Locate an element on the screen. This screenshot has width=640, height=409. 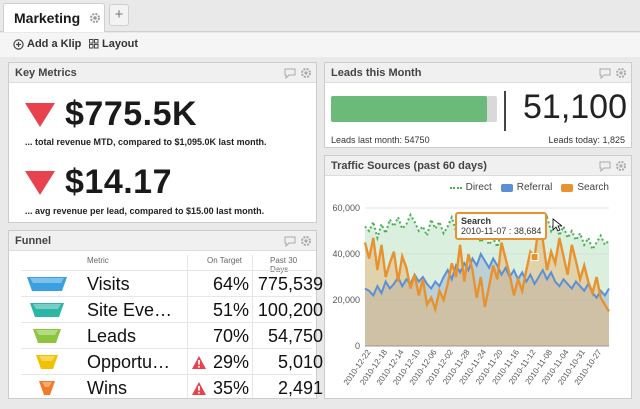
panel-title: Key Metrics is located at coordinates (46, 73).